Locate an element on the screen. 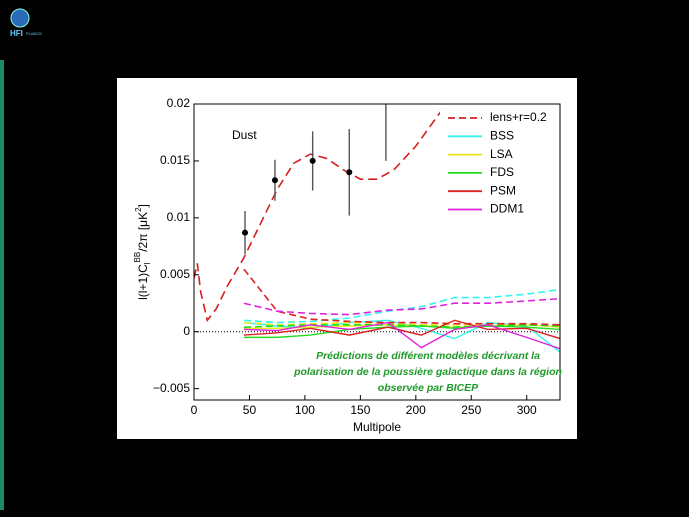 This screenshot has width=689, height=517. y-label-part: l(l+1)C is located at coordinates (143, 282).